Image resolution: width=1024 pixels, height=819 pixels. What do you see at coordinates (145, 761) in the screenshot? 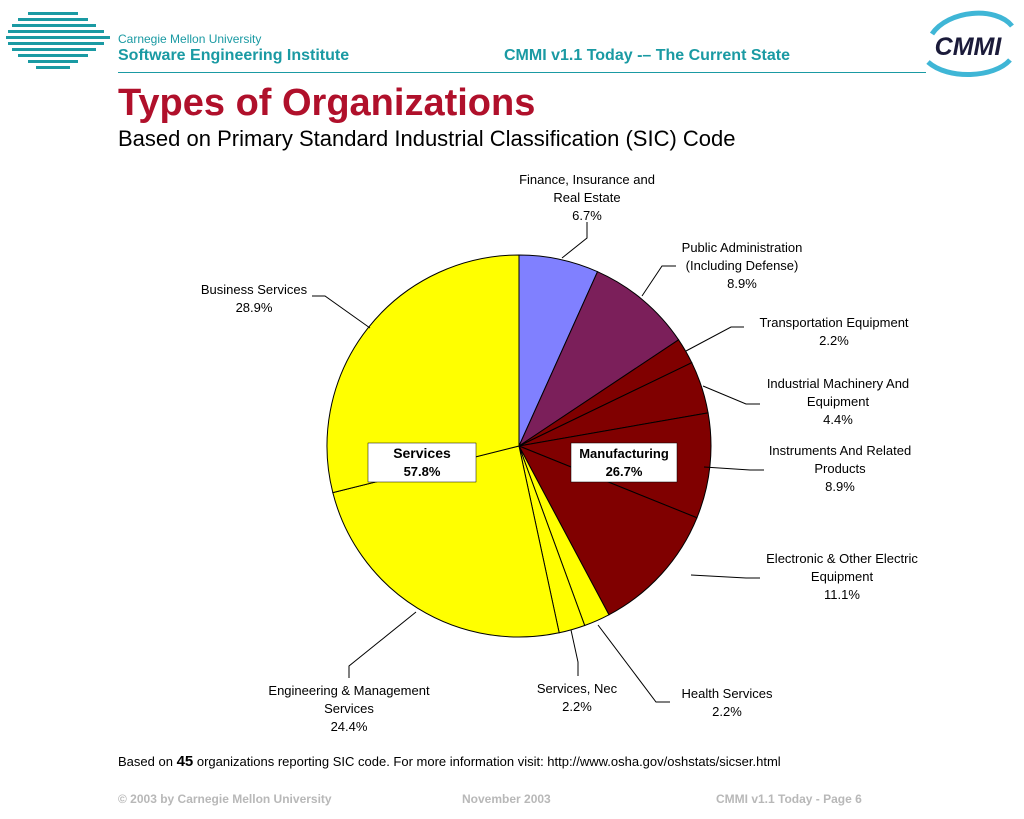
I see `footnote-prefix: Based on` at bounding box center [145, 761].